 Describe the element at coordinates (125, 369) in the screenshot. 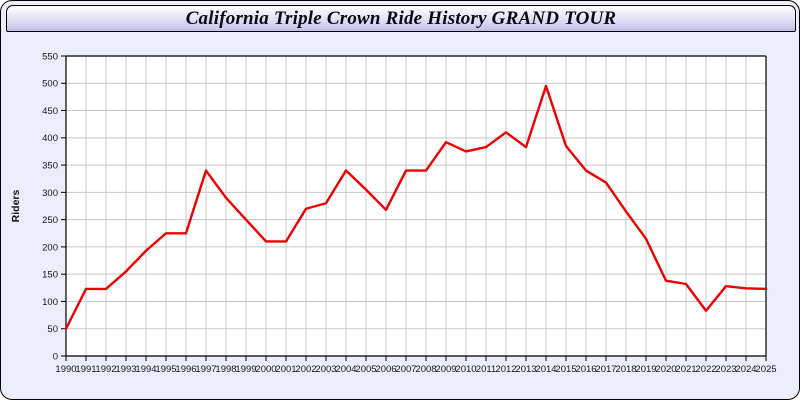

I see `x-tick-label: 1993` at that location.